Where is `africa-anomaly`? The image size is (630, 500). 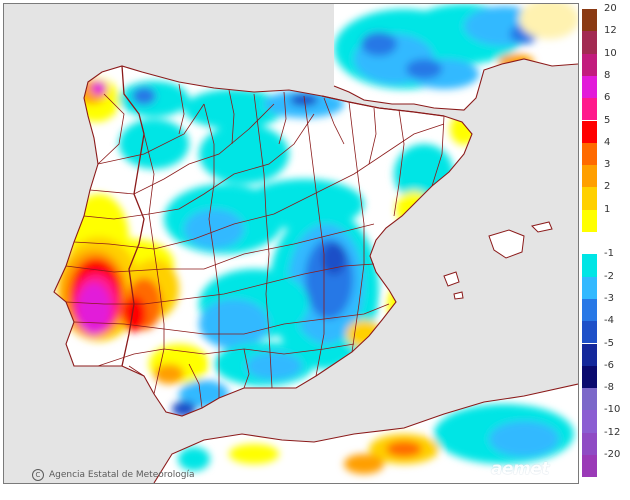
africa-anomaly is located at coordinates (376, 439).